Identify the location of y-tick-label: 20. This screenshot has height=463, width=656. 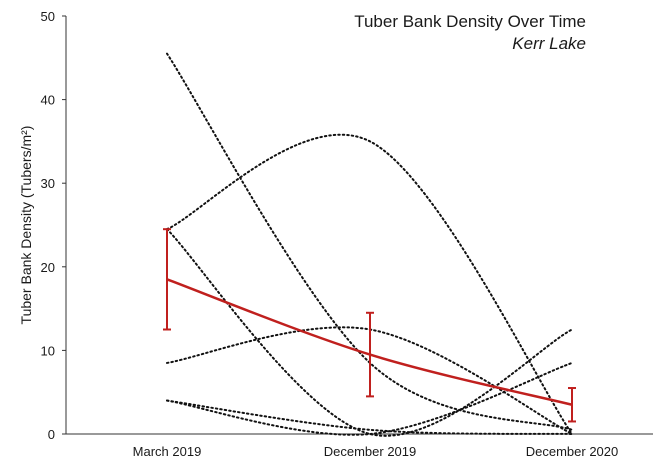
(48, 267).